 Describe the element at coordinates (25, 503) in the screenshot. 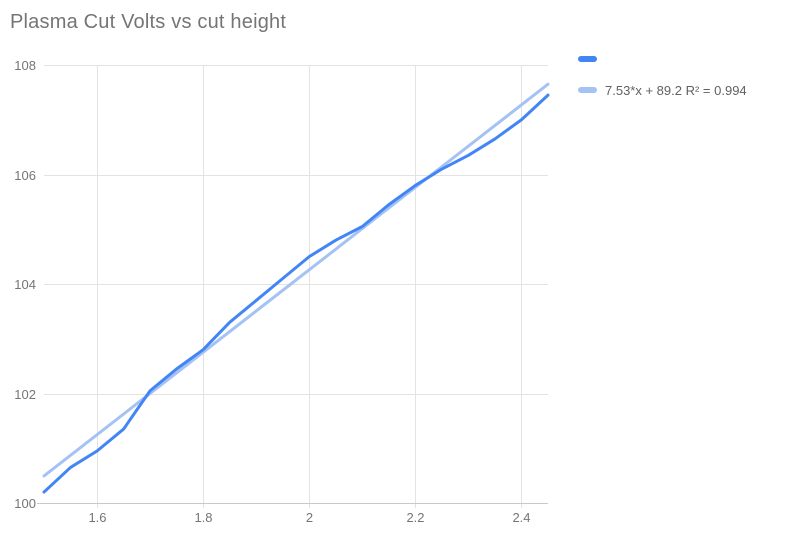

I see `y-axis-tick-label: 100` at that location.